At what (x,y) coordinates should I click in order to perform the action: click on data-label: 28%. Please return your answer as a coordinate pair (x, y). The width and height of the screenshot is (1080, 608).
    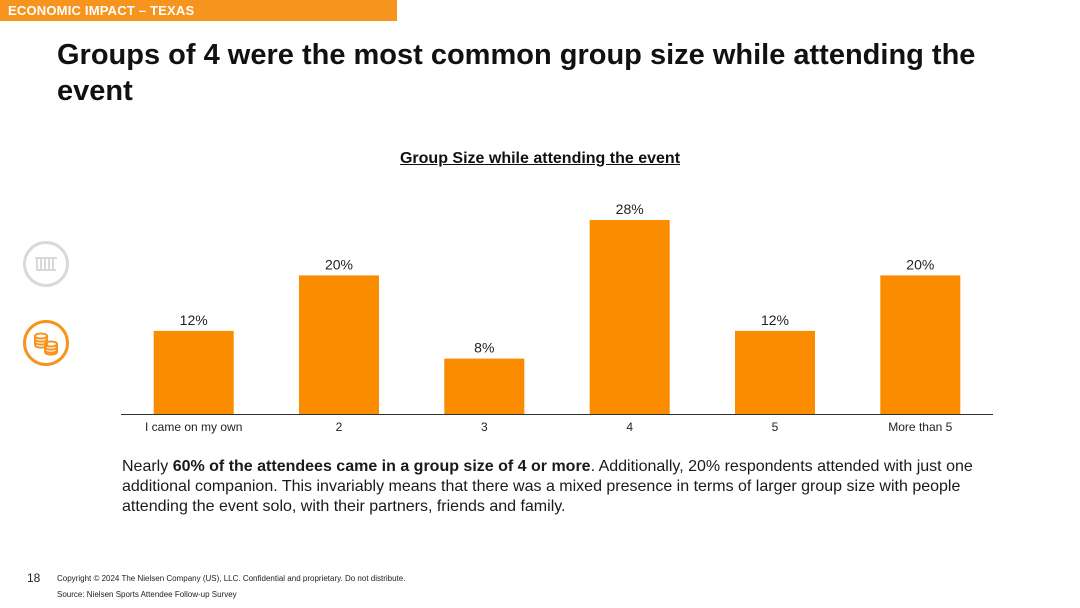
    Looking at the image, I should click on (630, 209).